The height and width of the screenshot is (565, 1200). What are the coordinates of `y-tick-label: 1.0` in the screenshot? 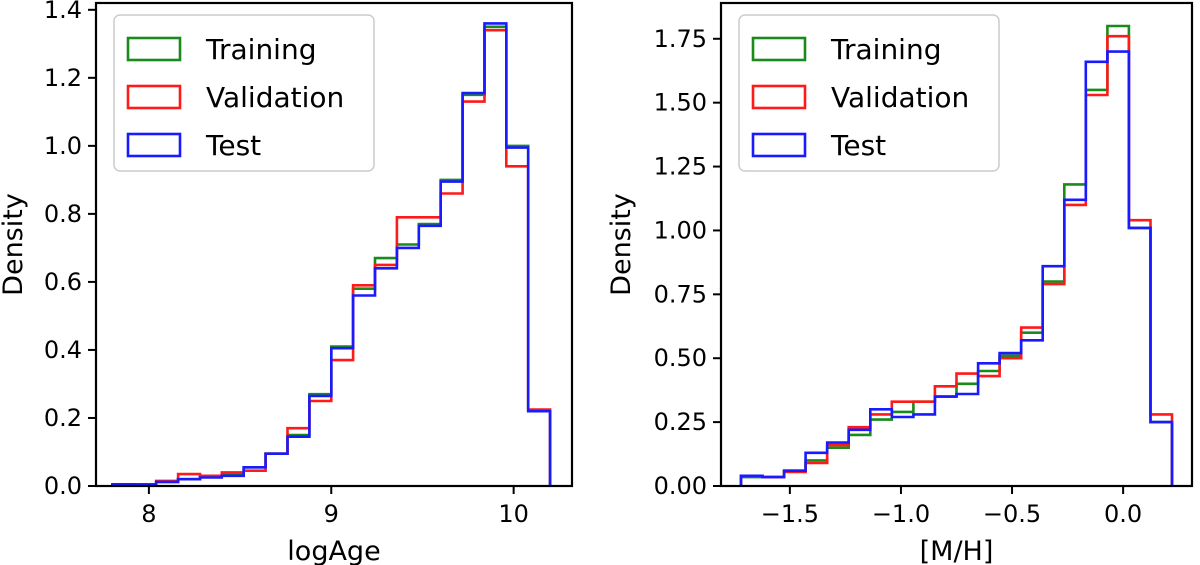 It's located at (63, 146).